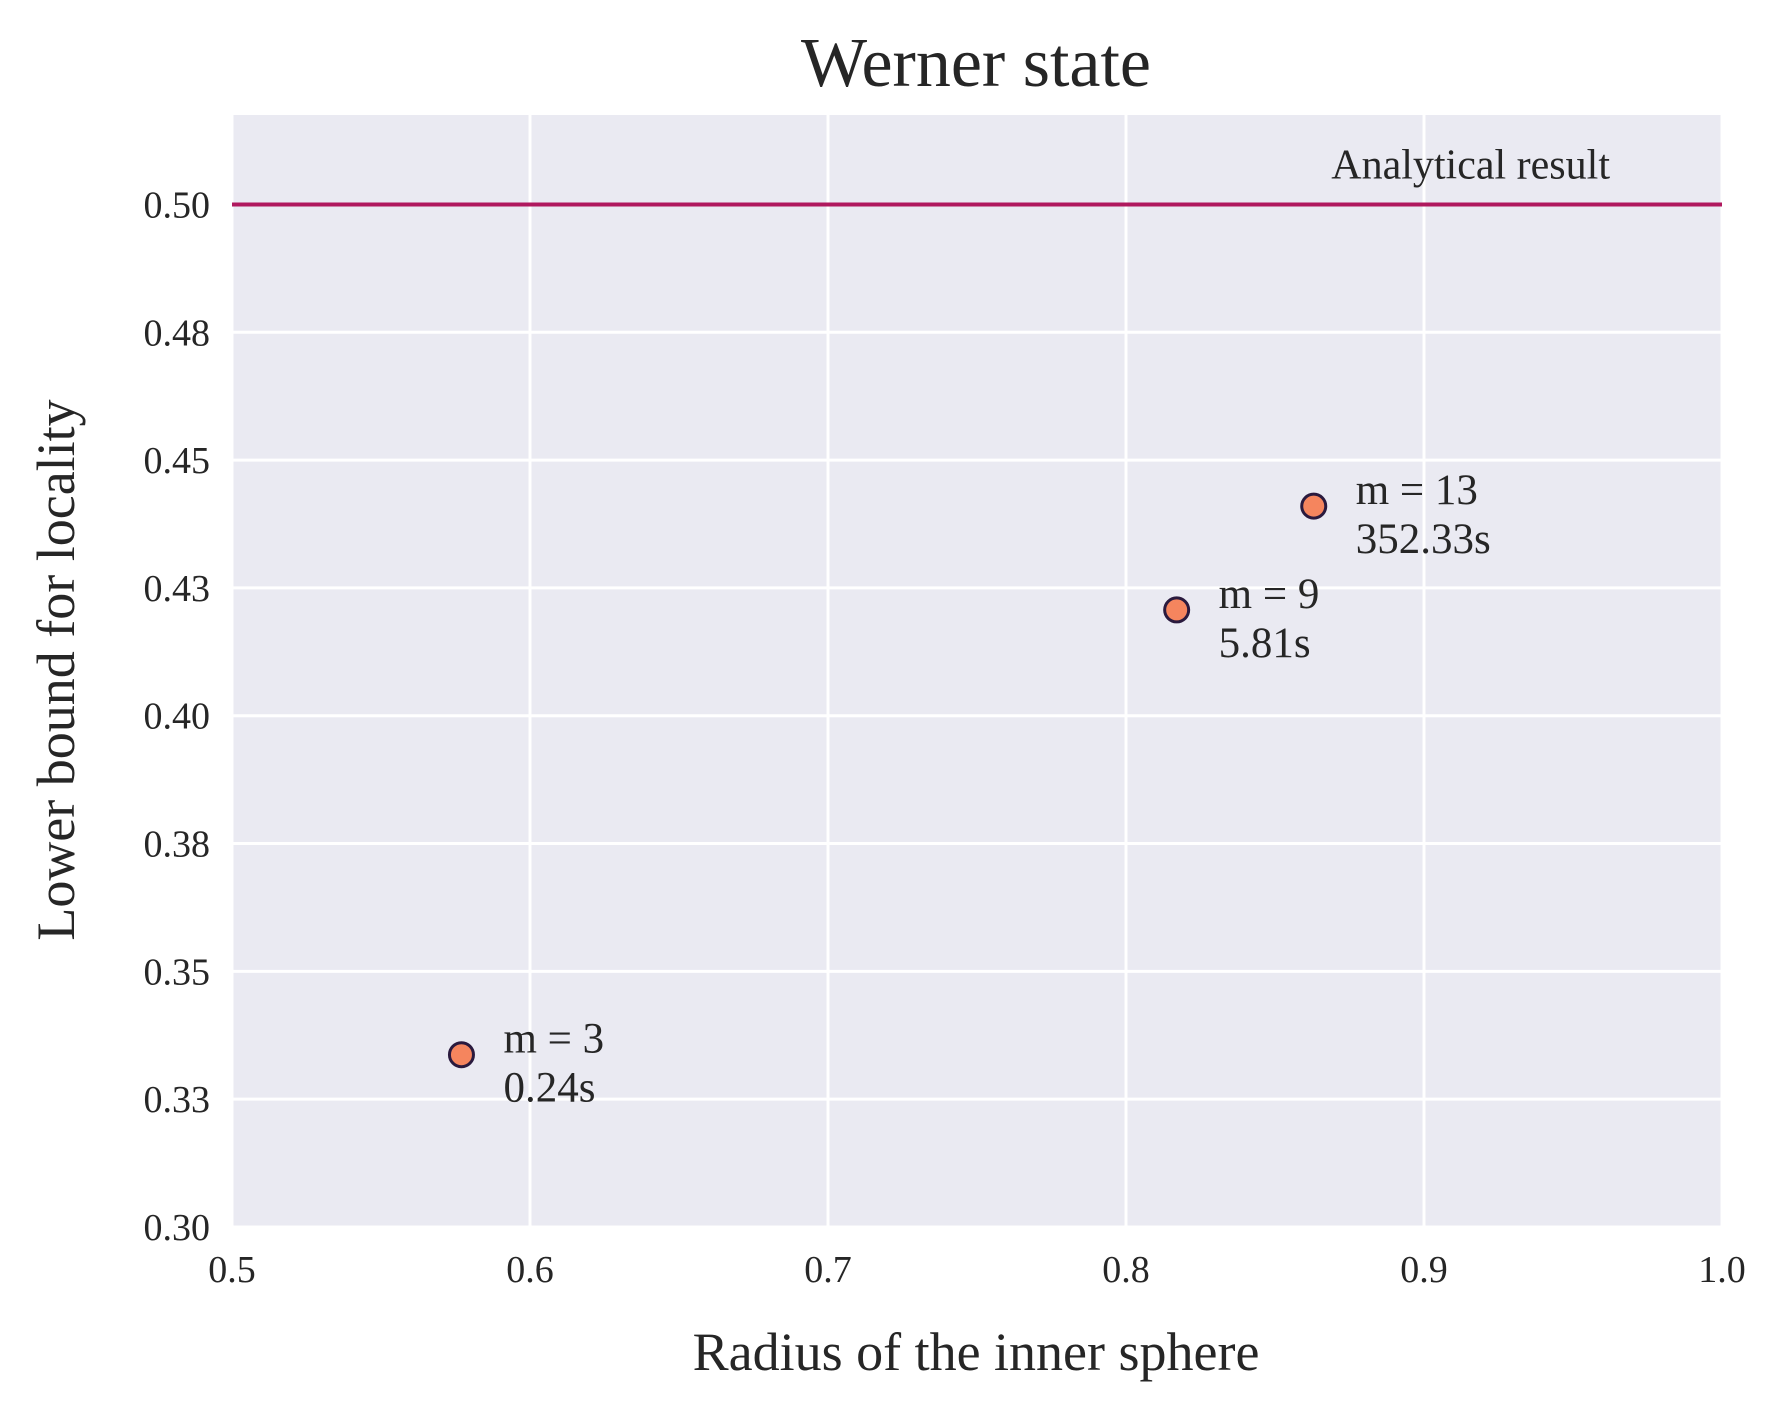 The width and height of the screenshot is (1774, 1408). Describe the element at coordinates (1417, 490) in the screenshot. I see `point-label-m: m = 13` at that location.